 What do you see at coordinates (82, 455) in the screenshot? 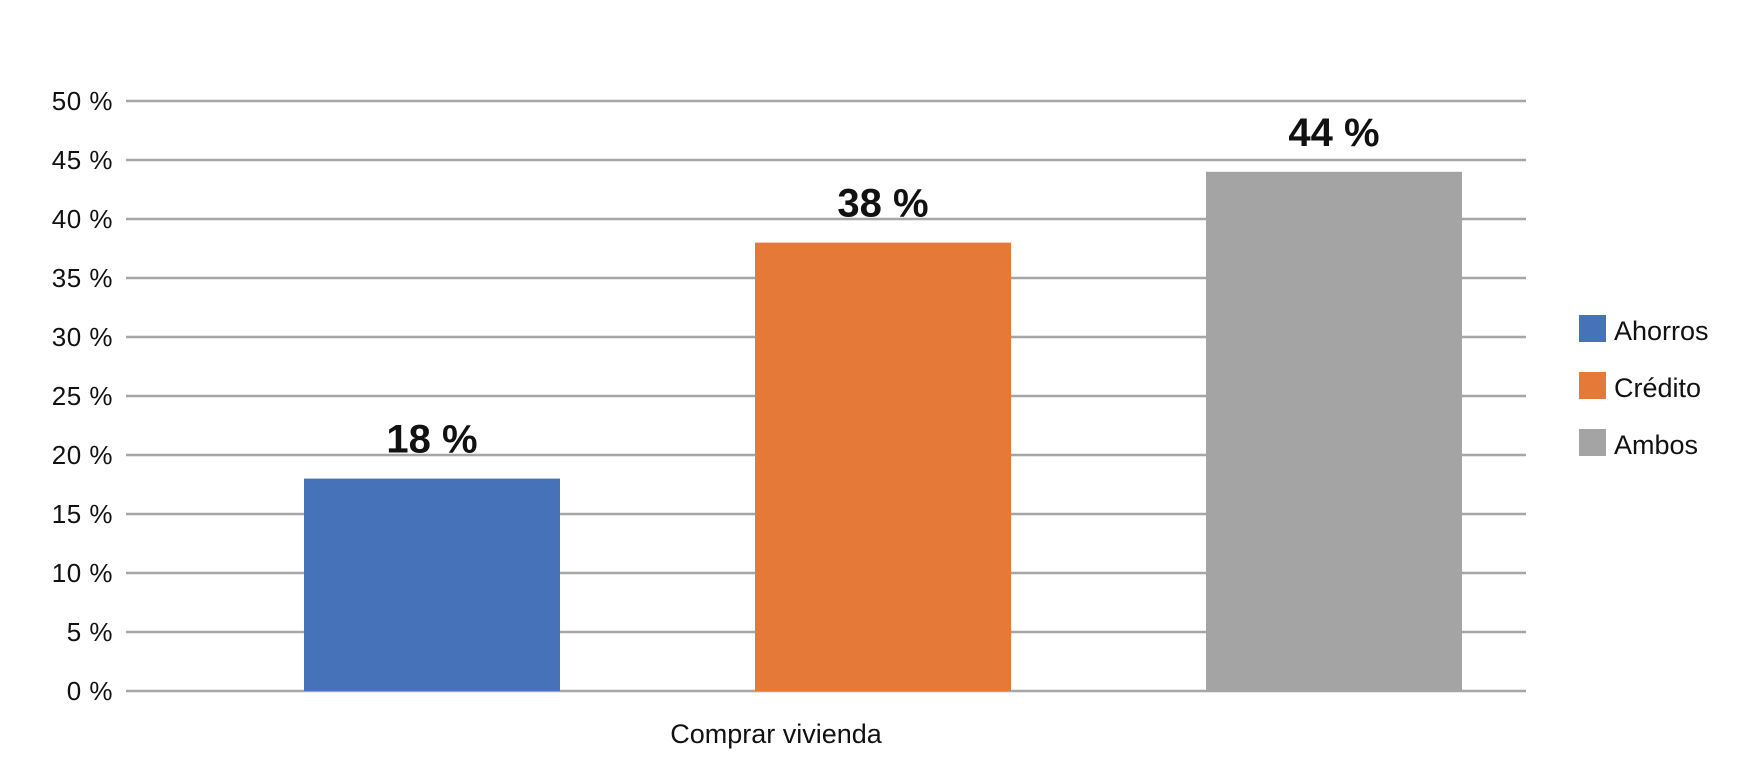
I see `y-tick-label: 20 %` at bounding box center [82, 455].